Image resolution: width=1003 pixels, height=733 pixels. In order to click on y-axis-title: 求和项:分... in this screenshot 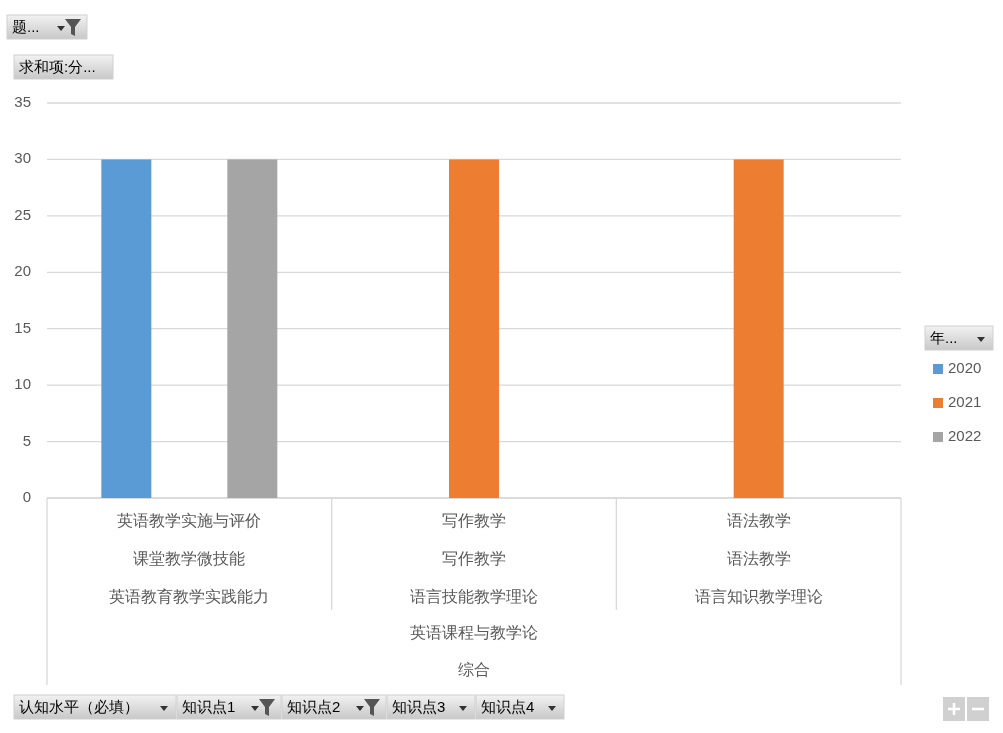, I will do `click(57, 66)`.